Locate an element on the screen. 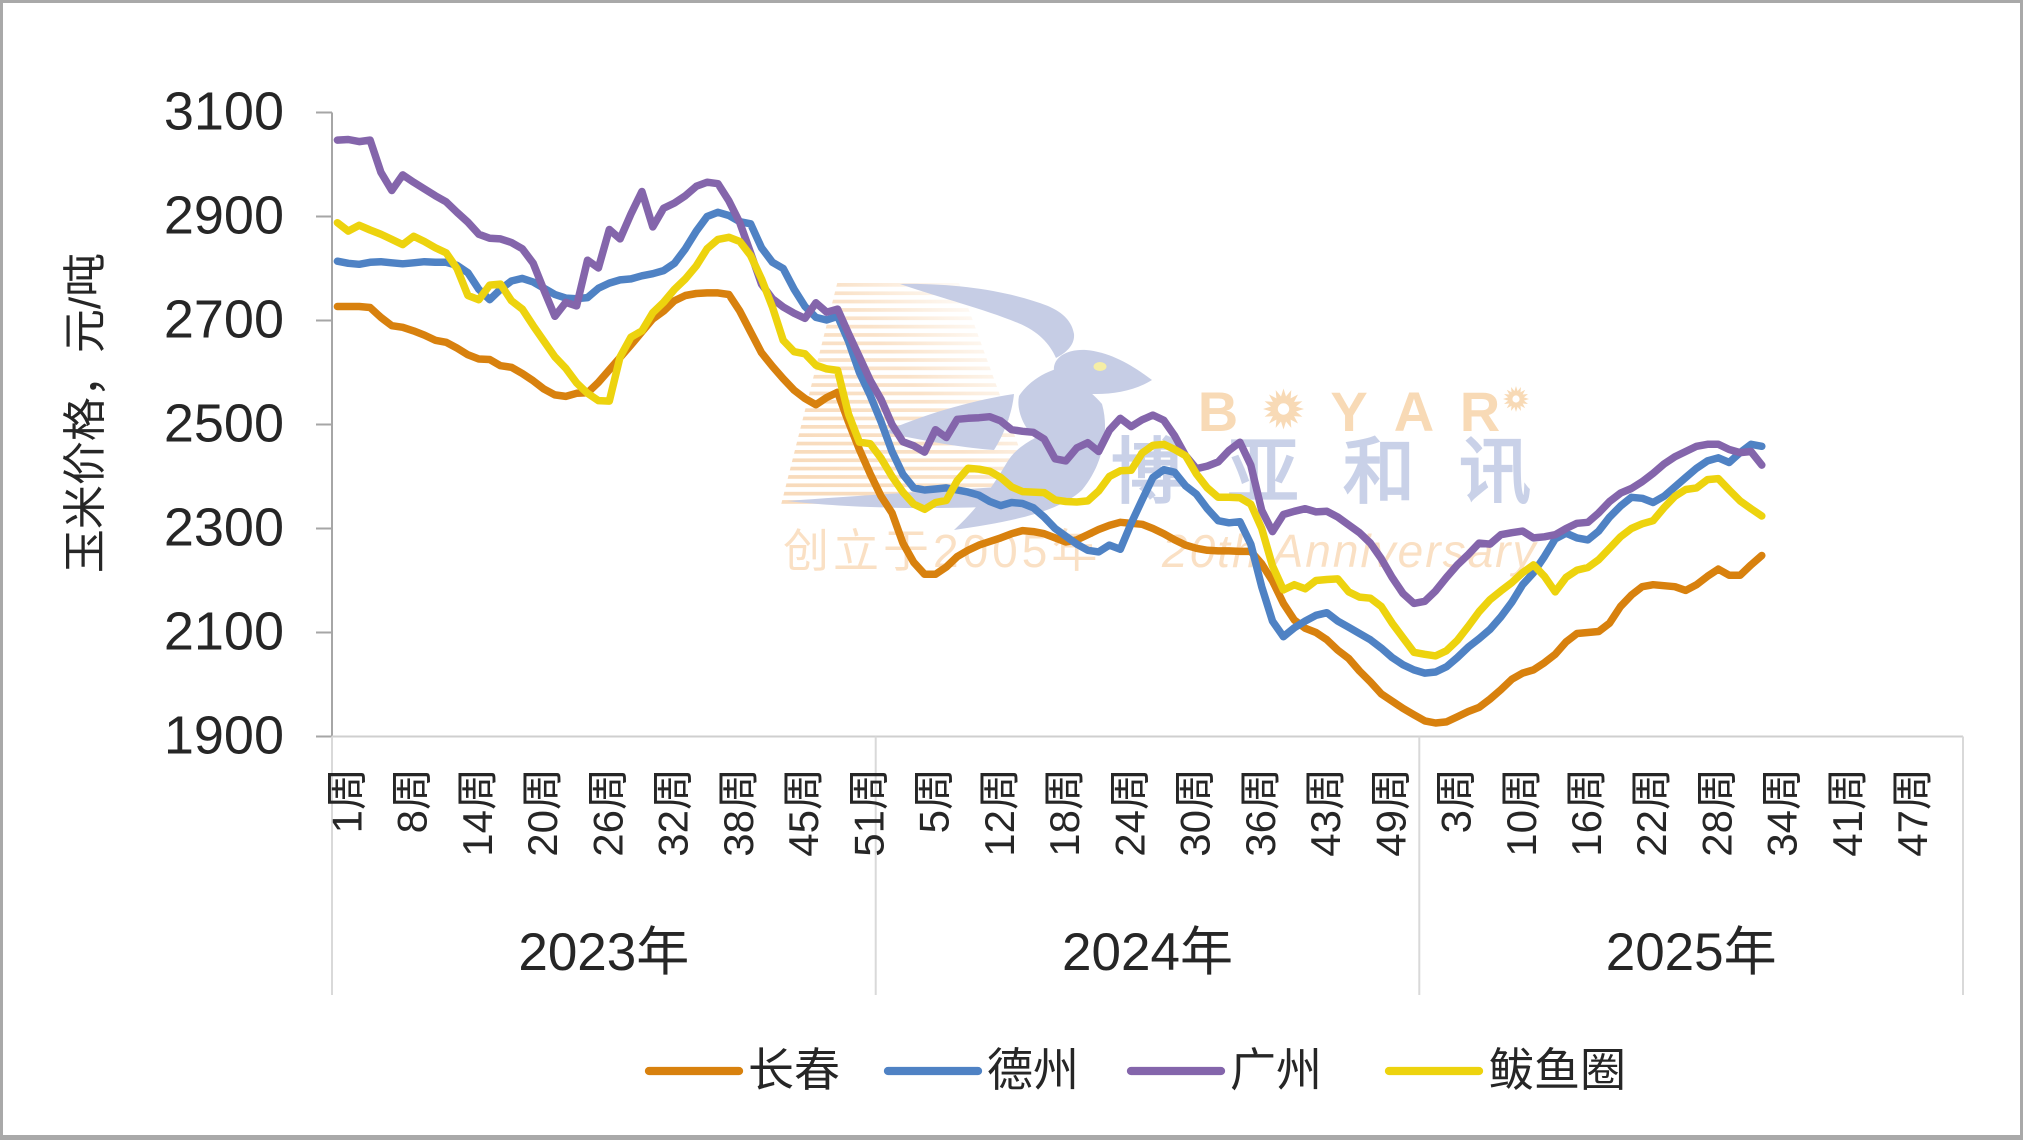 The width and height of the screenshot is (2023, 1145). svg-text: 长春 is located at coordinates (794, 1070).